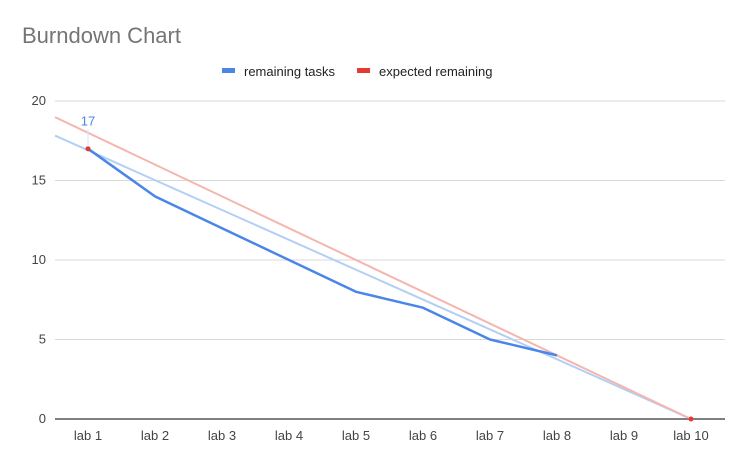 This screenshot has height=460, width=744. What do you see at coordinates (690, 435) in the screenshot?
I see `x-tick-label: lab 10` at bounding box center [690, 435].